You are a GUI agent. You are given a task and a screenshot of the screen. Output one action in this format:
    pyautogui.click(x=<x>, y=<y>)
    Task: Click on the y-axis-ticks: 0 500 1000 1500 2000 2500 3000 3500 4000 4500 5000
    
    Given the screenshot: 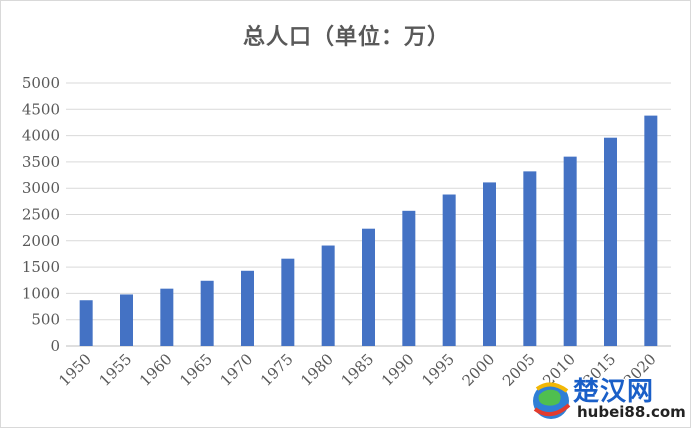 What is the action you would take?
    pyautogui.click(x=41, y=214)
    